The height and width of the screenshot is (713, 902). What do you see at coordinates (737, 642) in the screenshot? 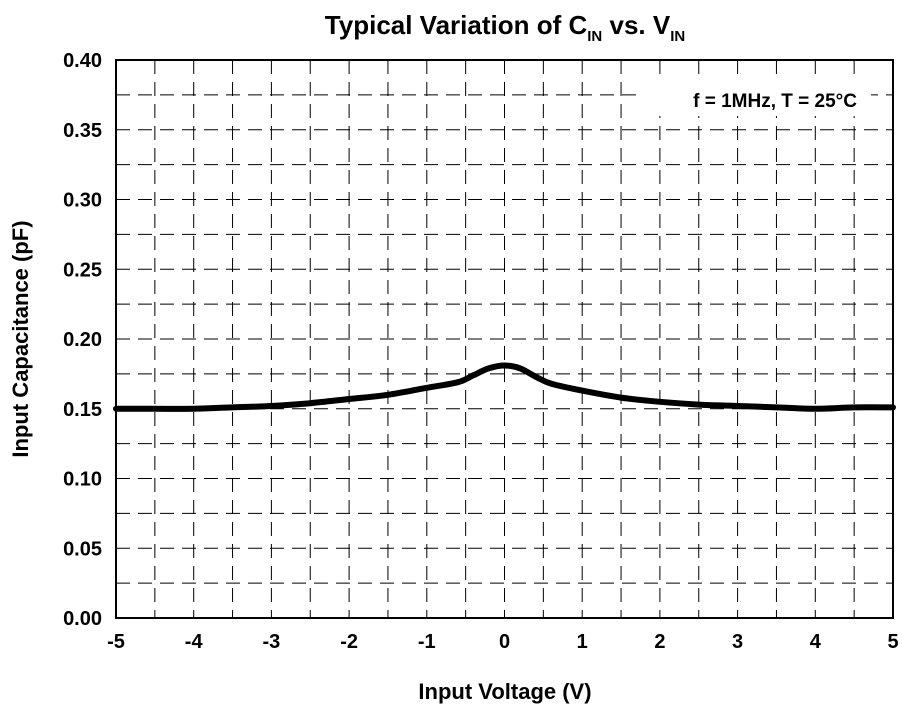
I see `x-tick-label: 3` at bounding box center [737, 642].